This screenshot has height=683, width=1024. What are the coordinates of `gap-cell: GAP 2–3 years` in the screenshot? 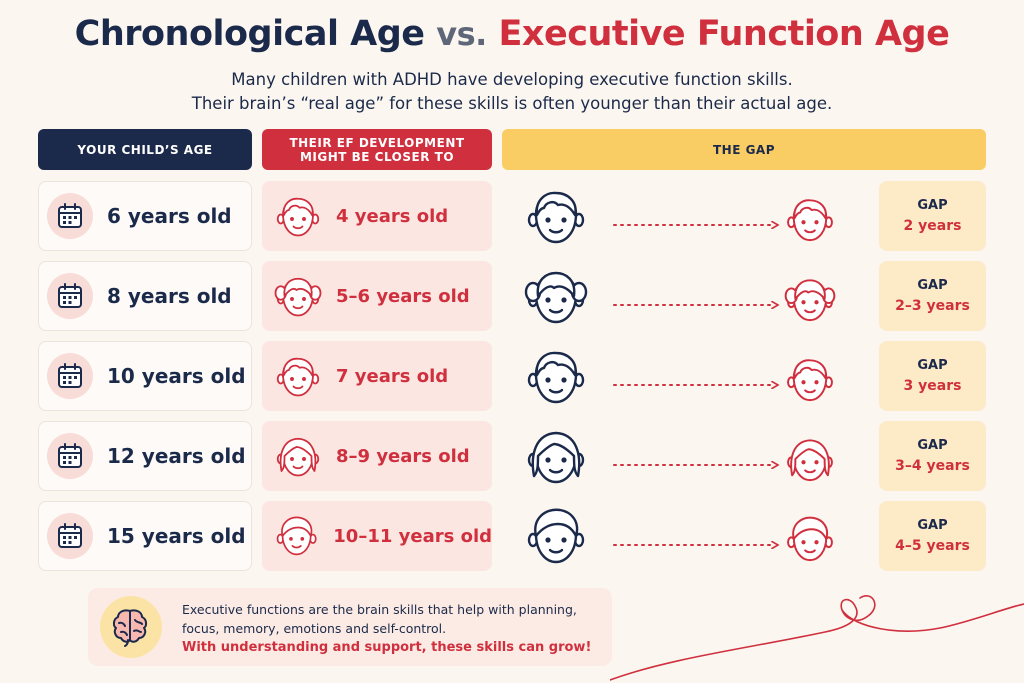 It's located at (932, 296).